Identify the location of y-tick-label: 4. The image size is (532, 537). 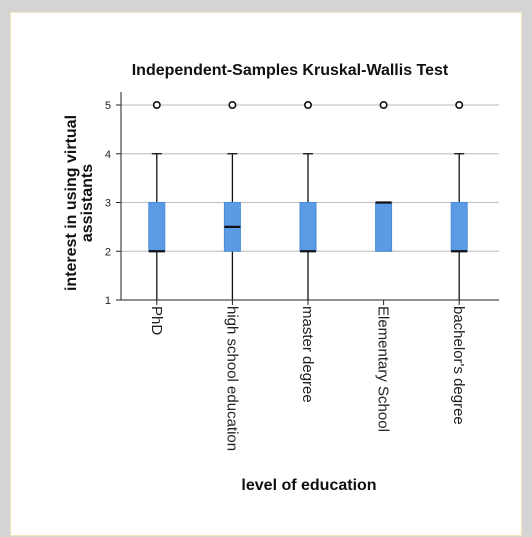
(108, 155).